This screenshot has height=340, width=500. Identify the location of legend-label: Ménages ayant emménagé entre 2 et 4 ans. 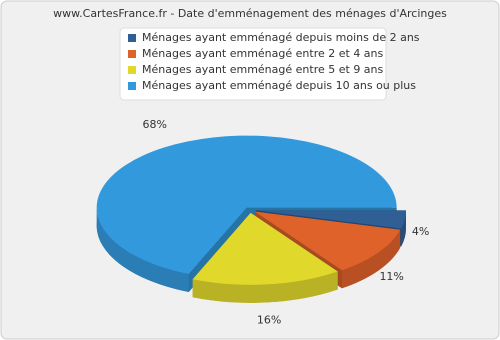
(263, 53).